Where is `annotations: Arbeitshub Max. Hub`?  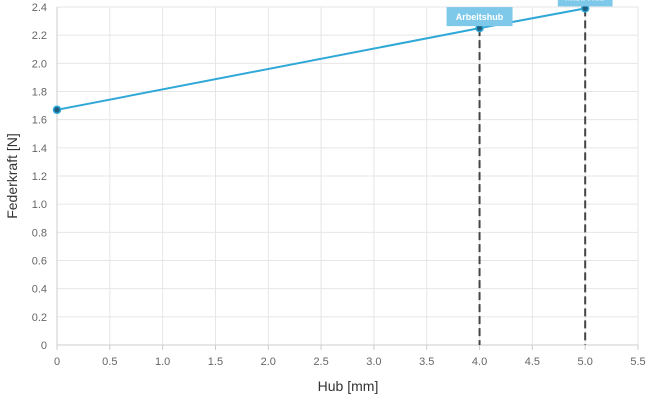 annotations: Arbeitshub Max. Hub is located at coordinates (529, 13).